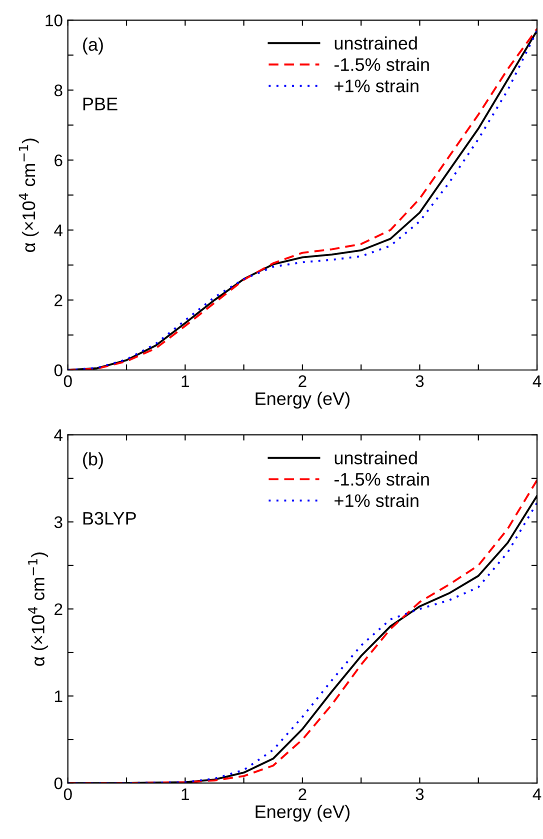 The image size is (543, 839). What do you see at coordinates (109, 518) in the screenshot?
I see `annotation: B3LYP` at bounding box center [109, 518].